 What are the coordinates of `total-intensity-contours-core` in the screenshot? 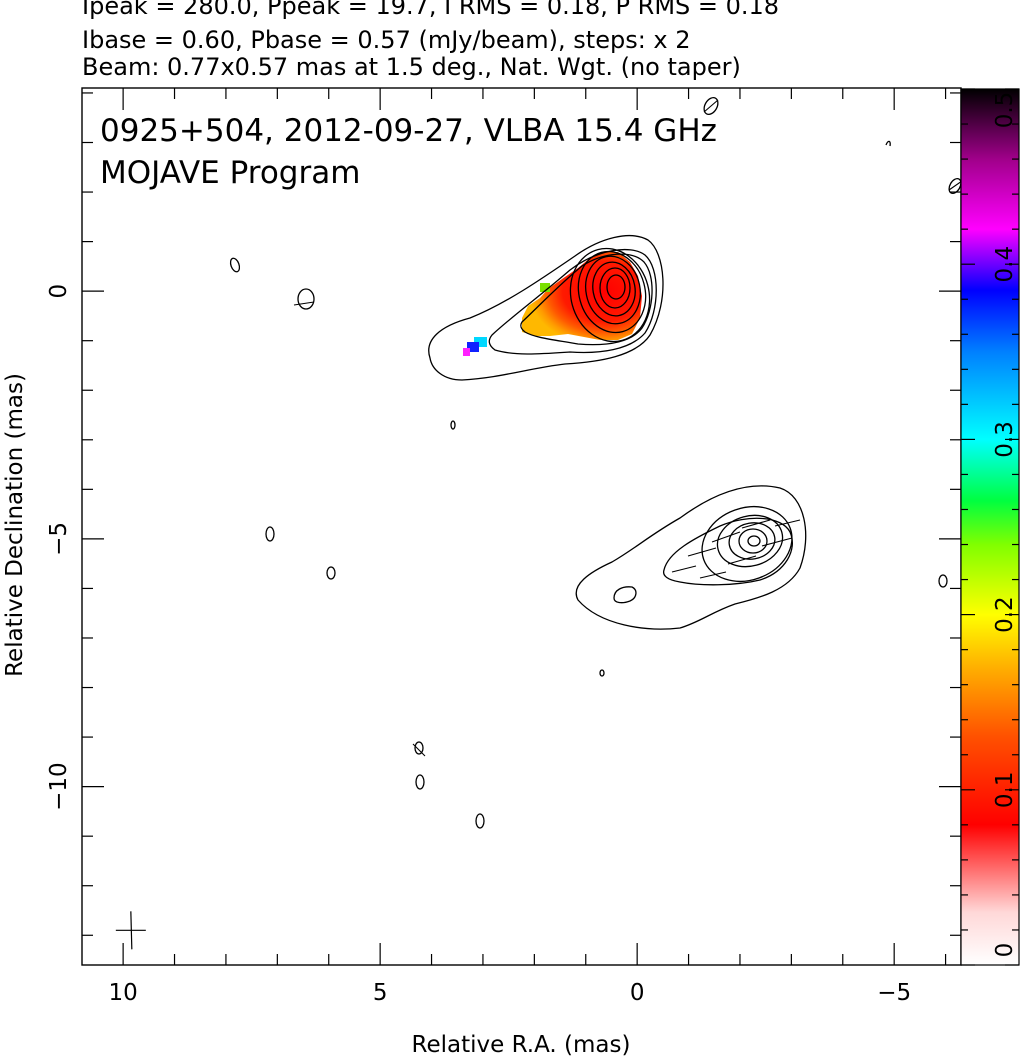 It's located at (546, 307).